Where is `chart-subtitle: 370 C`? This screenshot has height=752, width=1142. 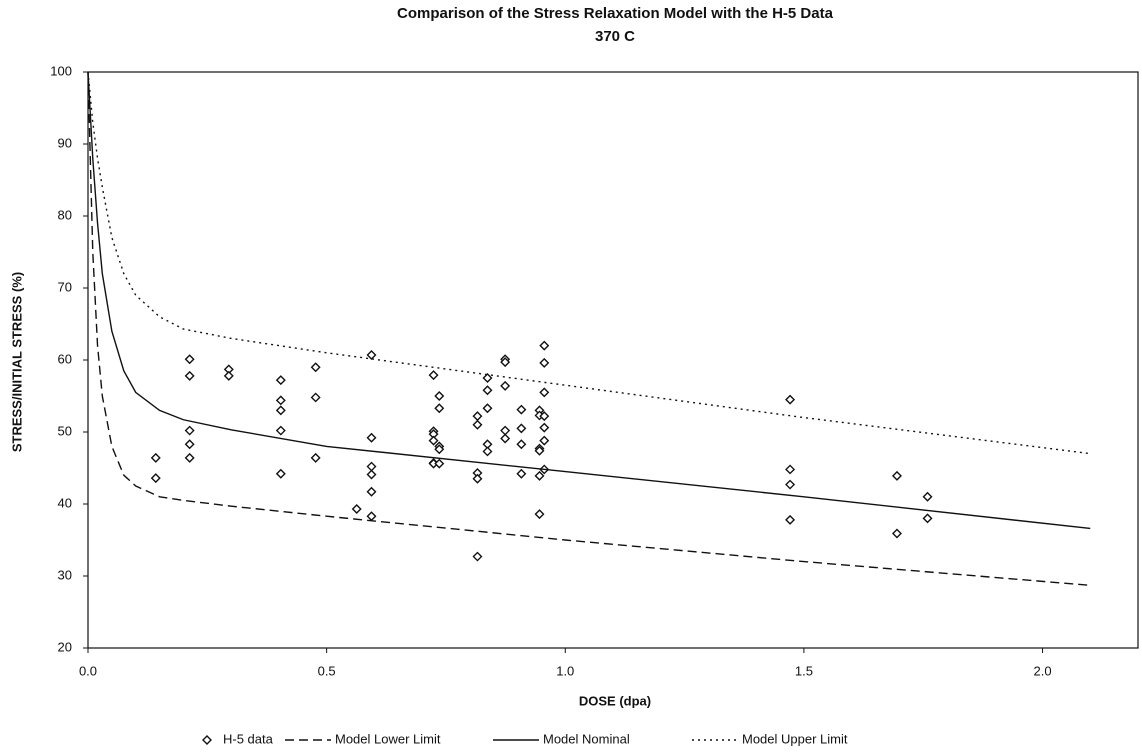 chart-subtitle: 370 C is located at coordinates (615, 36).